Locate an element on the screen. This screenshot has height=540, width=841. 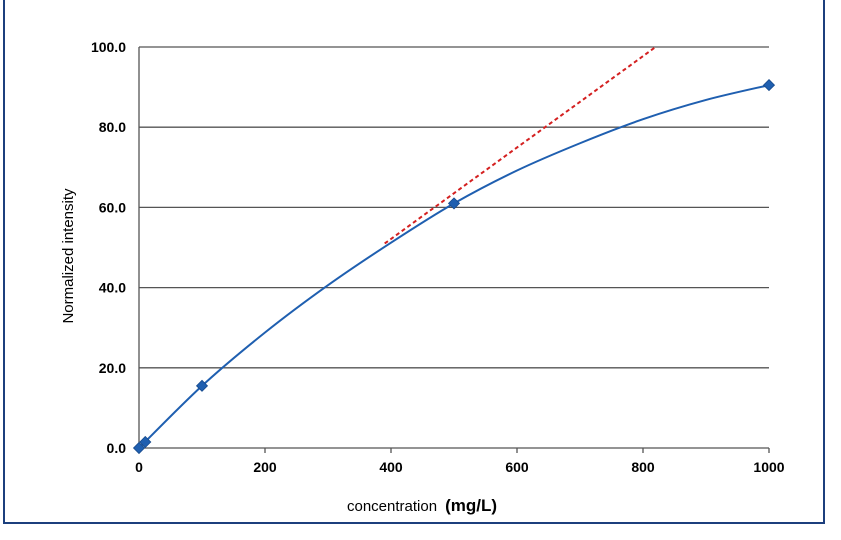
x-axis-label-text: concentration is located at coordinates (392, 506).